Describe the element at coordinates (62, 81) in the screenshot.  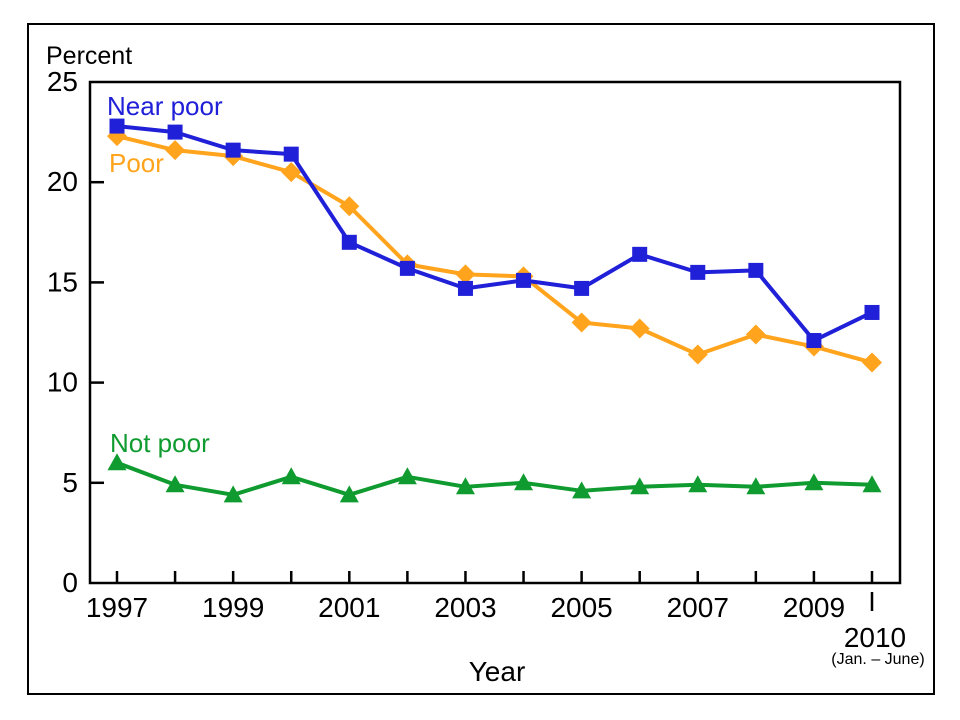
I see `y-tick-label: 25` at that location.